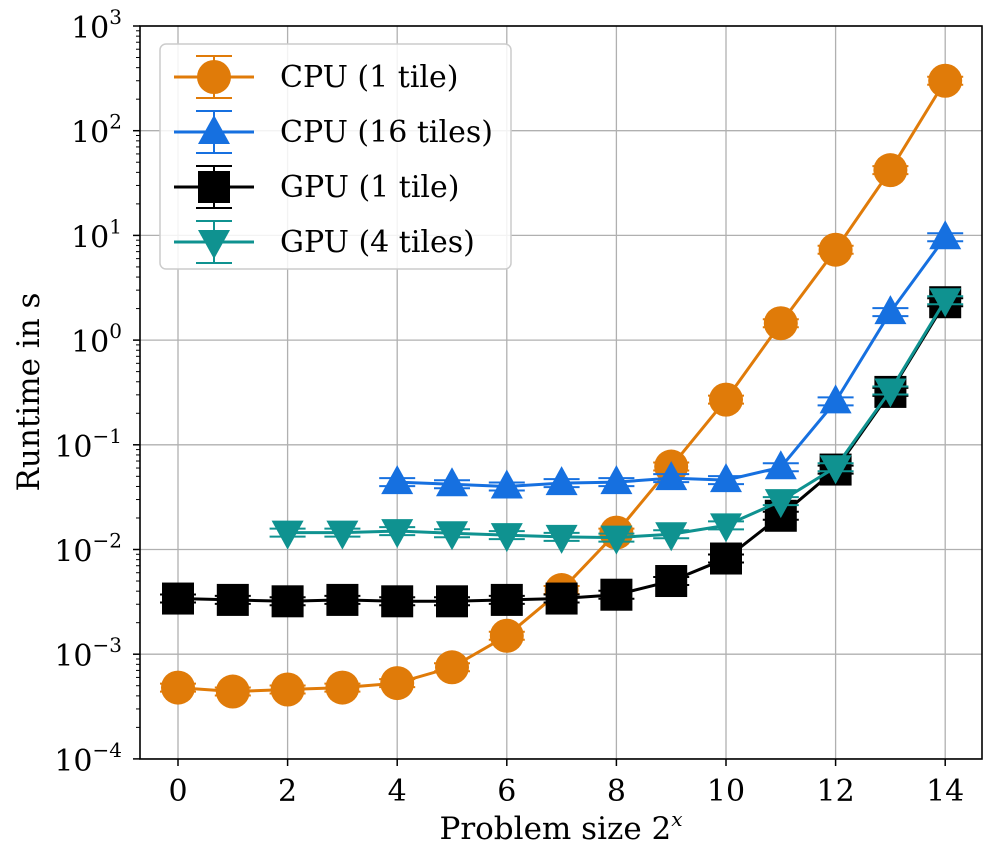  Describe the element at coordinates (96, 25) in the screenshot. I see `y-tick-label: 10³` at that location.